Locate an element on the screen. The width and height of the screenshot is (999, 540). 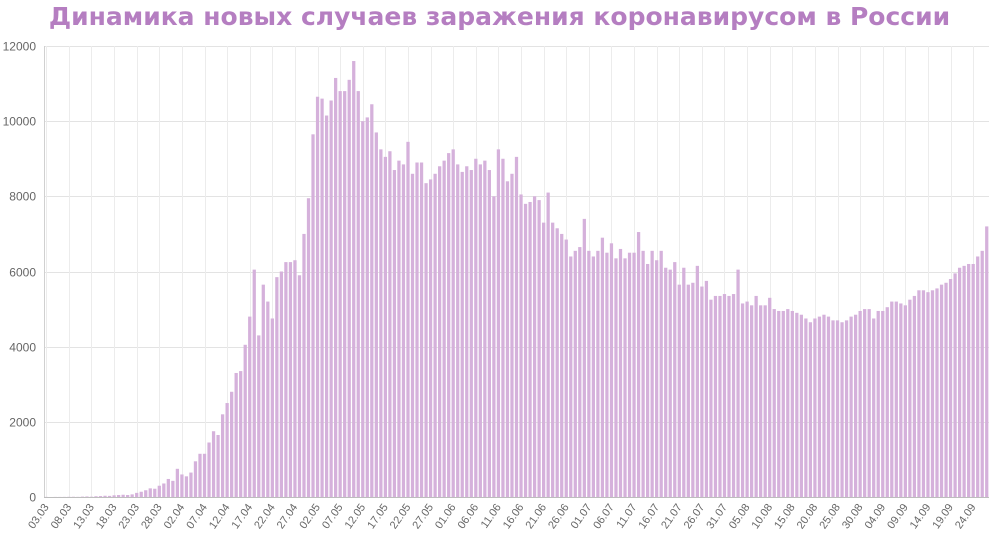
x-tick-label: 09.09 is located at coordinates (898, 516).